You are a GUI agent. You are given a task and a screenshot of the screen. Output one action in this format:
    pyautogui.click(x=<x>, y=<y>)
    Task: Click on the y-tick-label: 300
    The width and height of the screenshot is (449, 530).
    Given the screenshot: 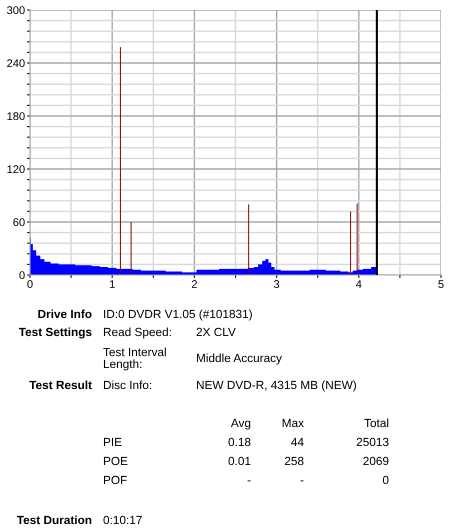 What is the action you would take?
    pyautogui.click(x=16, y=10)
    